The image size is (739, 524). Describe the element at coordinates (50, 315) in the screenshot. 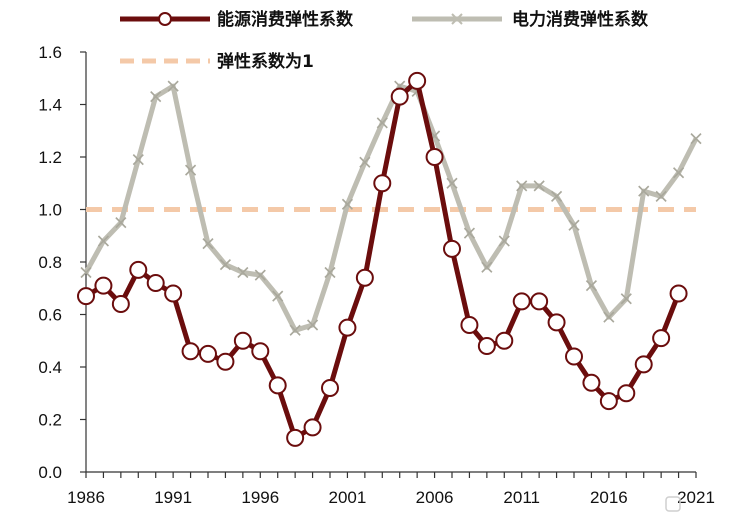

I see `y-tick-label: 0.6` at that location.